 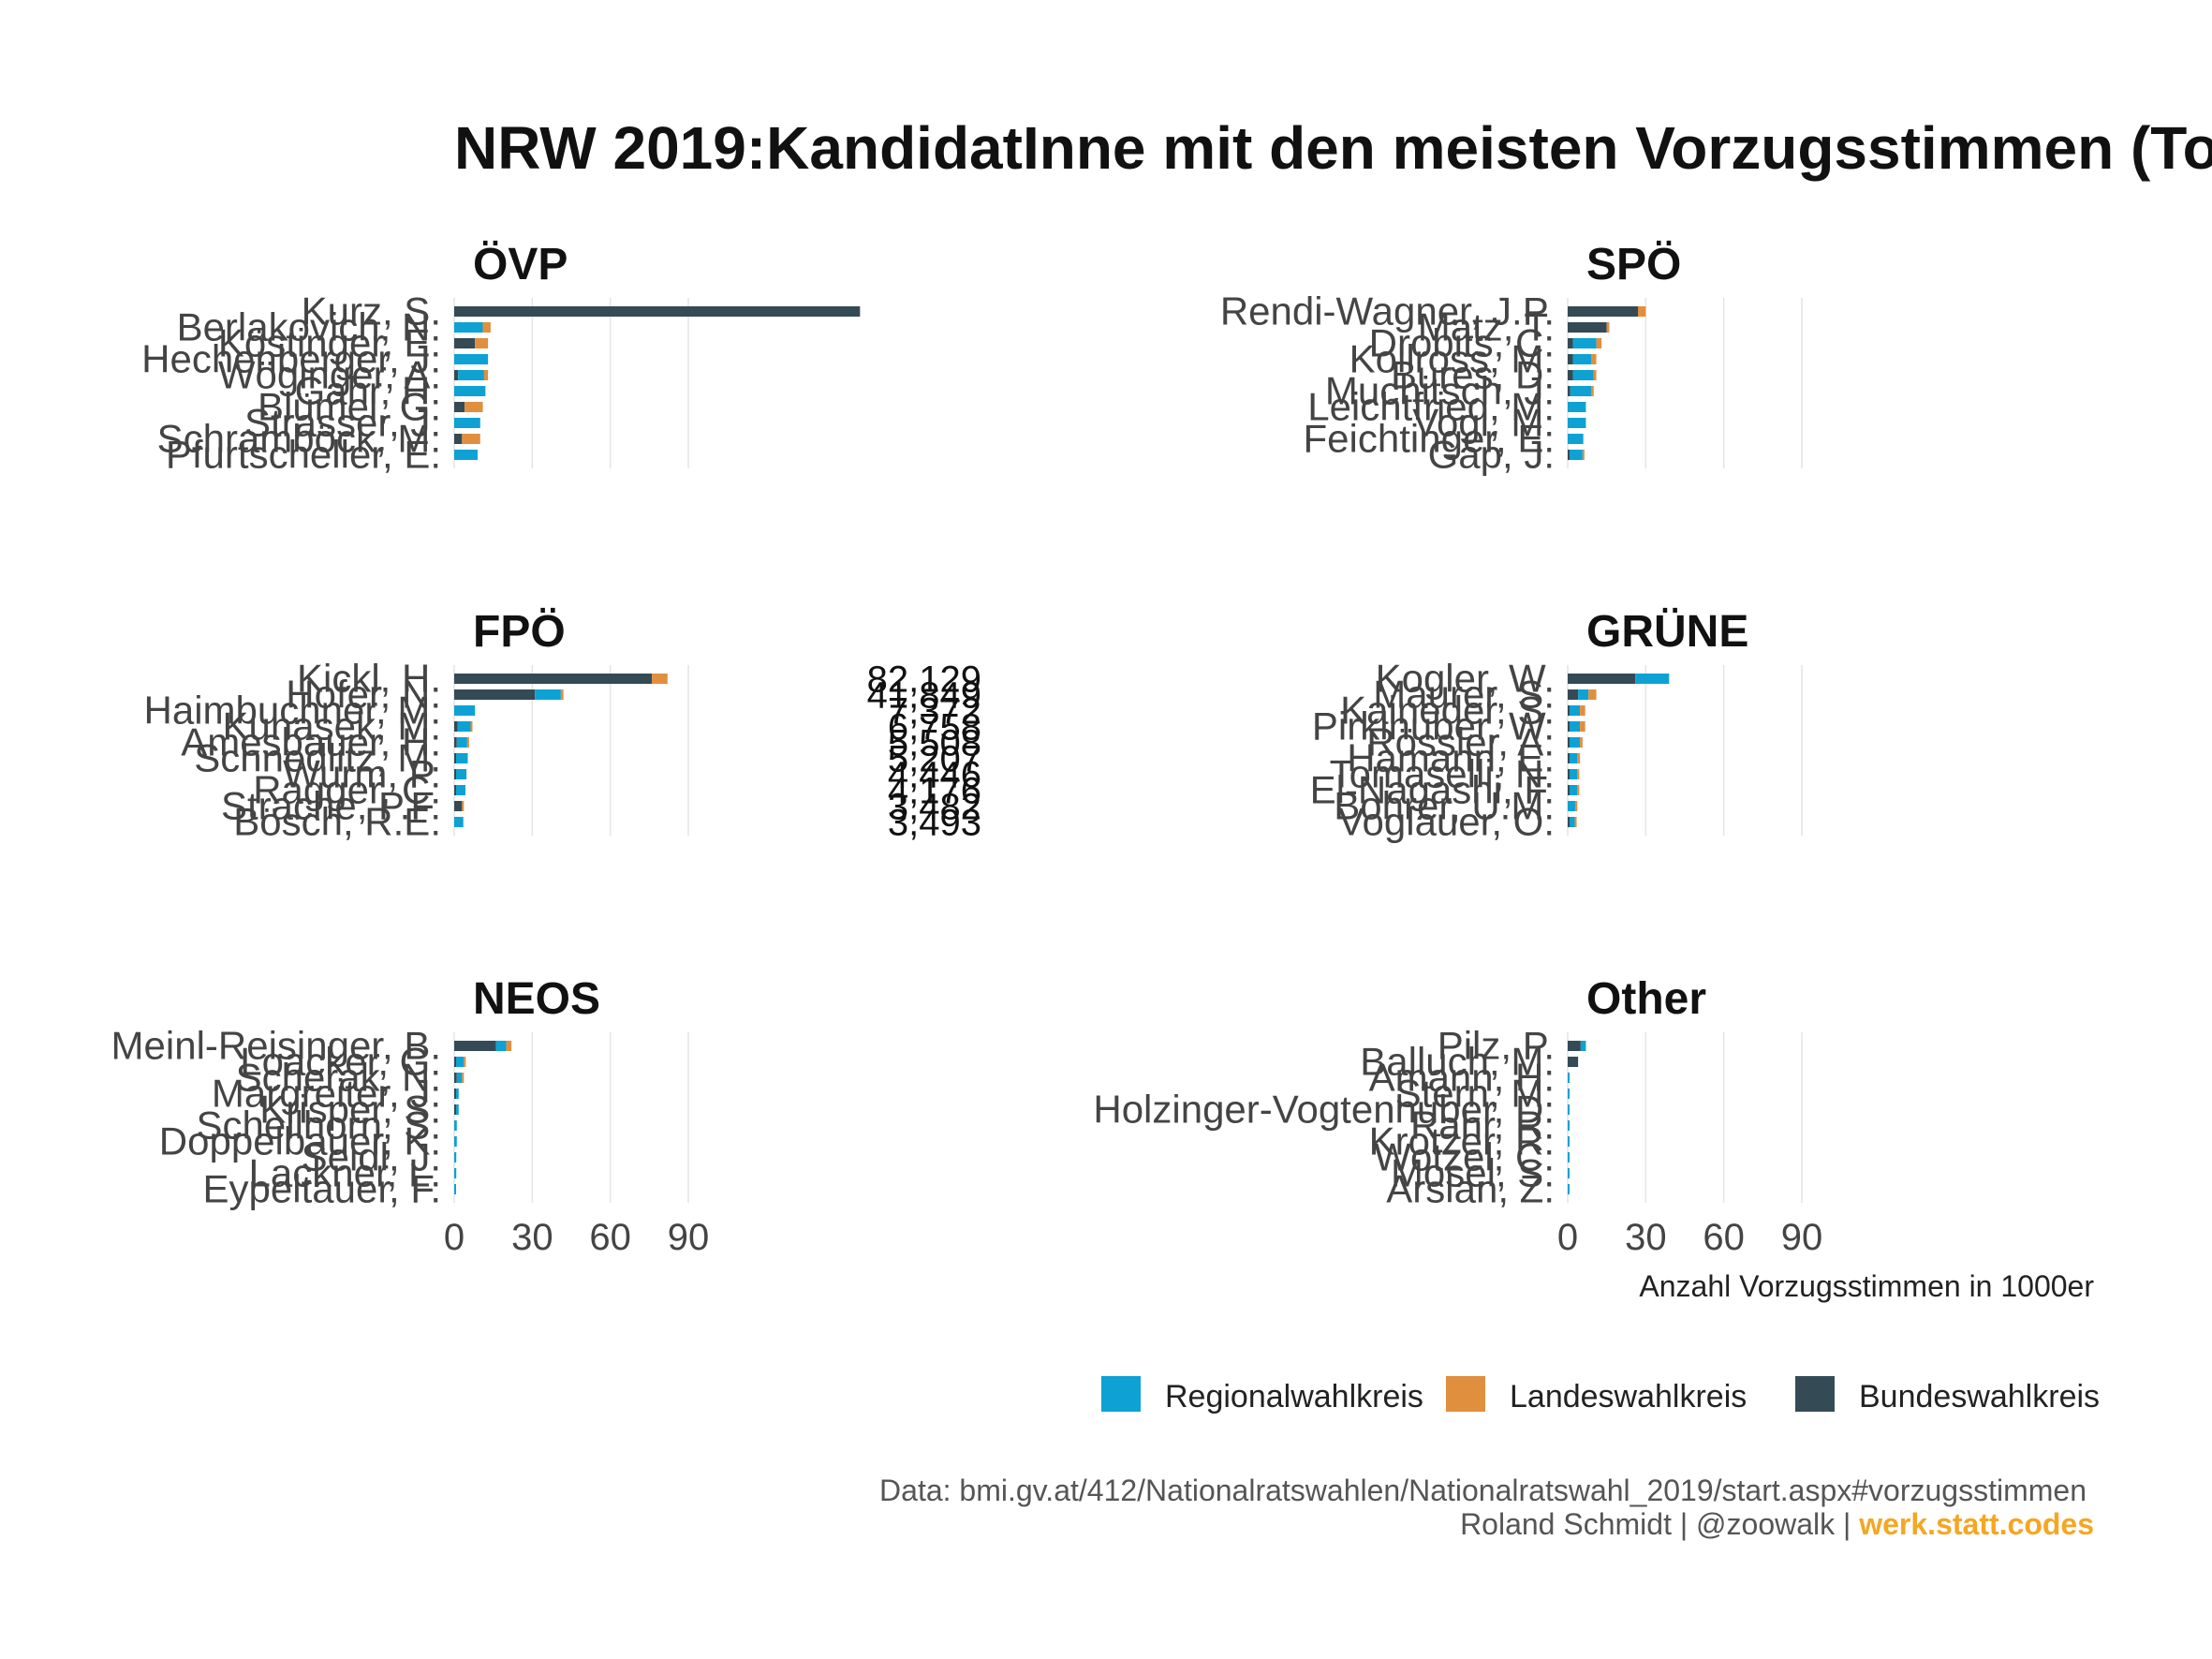 I want to click on candidate-label: Lackner, L., so click(x=345, y=1173).